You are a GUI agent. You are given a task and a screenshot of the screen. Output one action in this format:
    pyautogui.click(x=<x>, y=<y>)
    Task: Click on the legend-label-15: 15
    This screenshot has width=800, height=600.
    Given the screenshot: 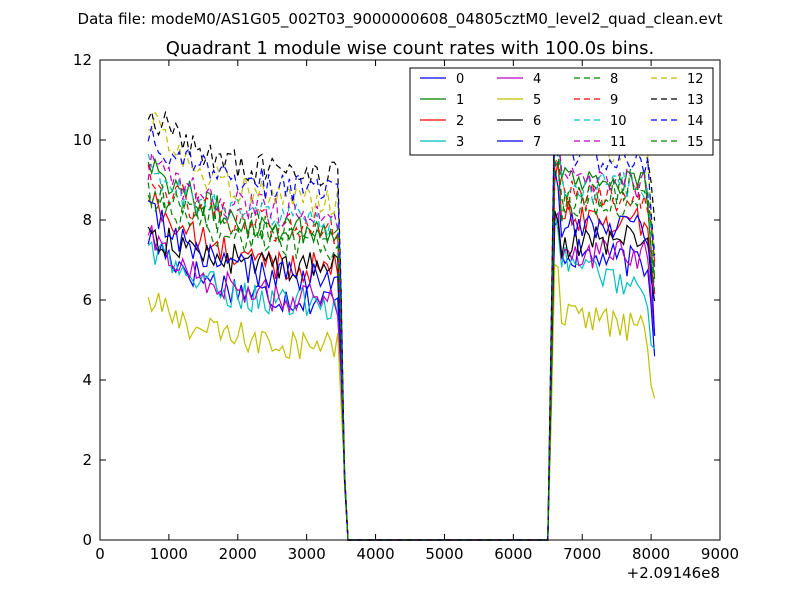 What is the action you would take?
    pyautogui.click(x=695, y=142)
    